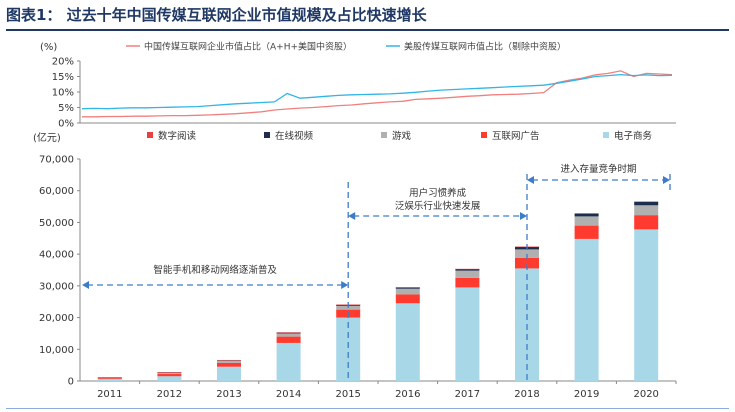  I want to click on bar-legend-label: 互联网广告, so click(516, 136).